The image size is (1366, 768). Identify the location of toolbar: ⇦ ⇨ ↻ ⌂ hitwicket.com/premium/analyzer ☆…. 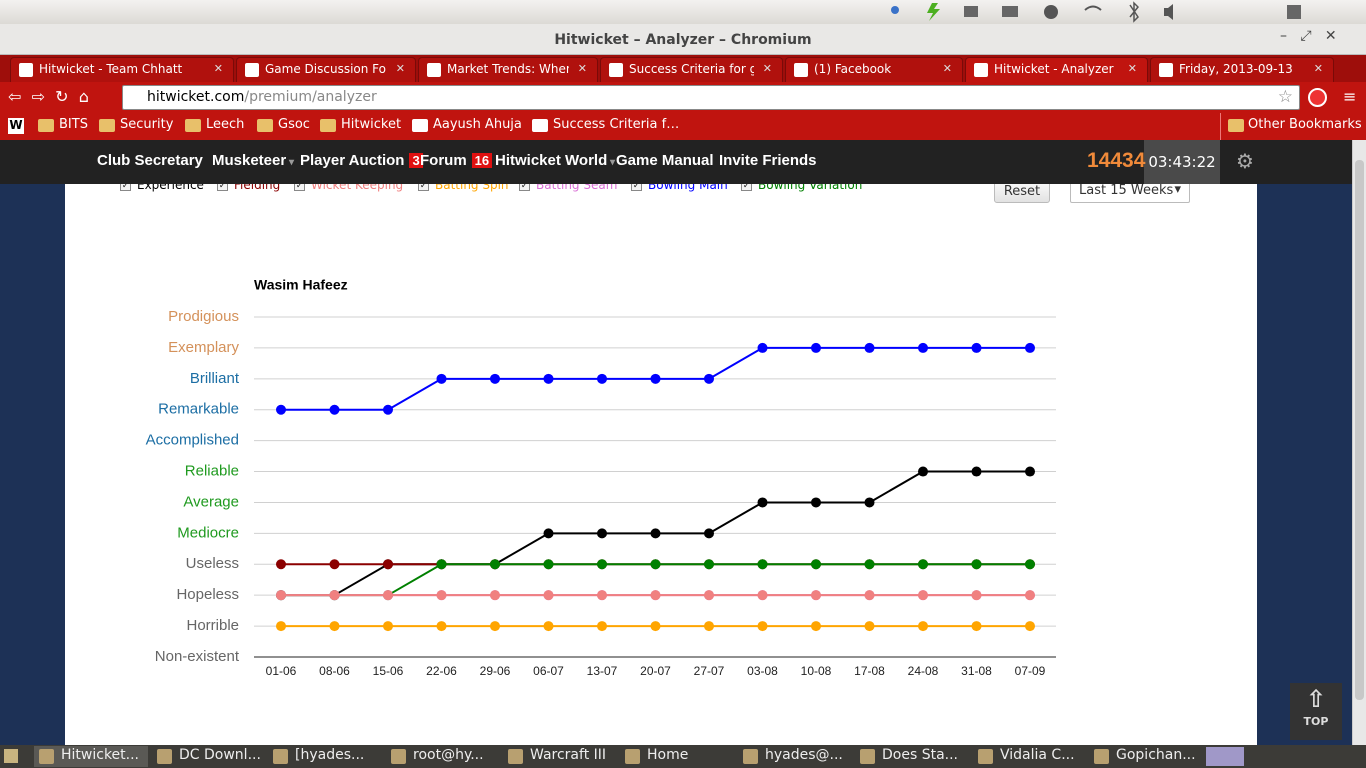
(683, 97).